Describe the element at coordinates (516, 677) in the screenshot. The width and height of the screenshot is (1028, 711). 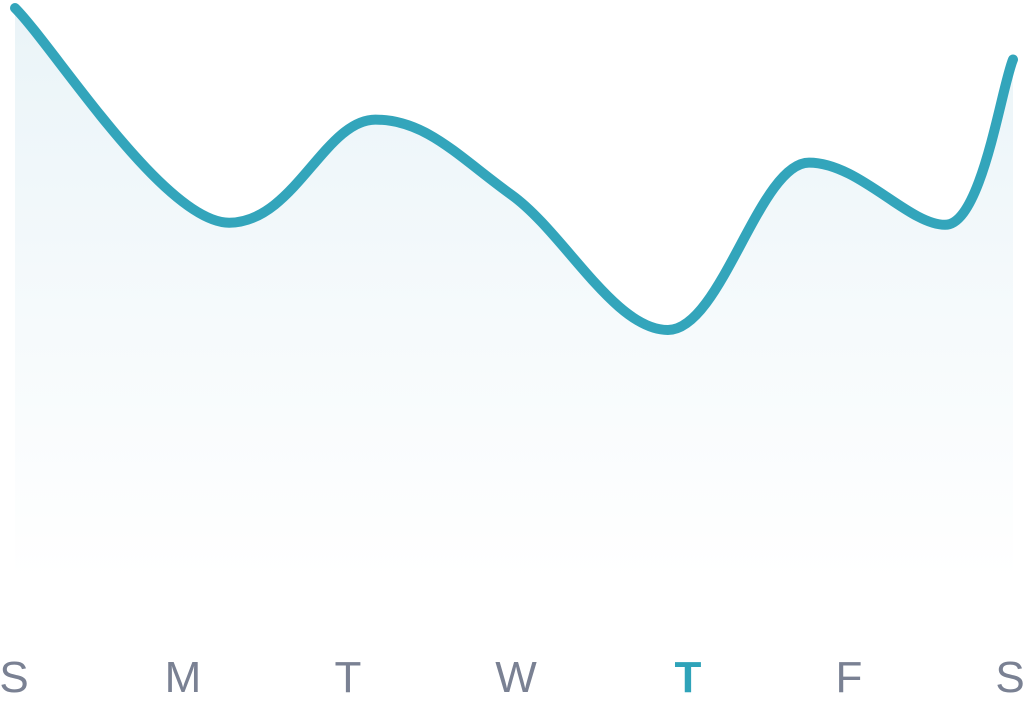
I see `x-tick-label: W` at that location.